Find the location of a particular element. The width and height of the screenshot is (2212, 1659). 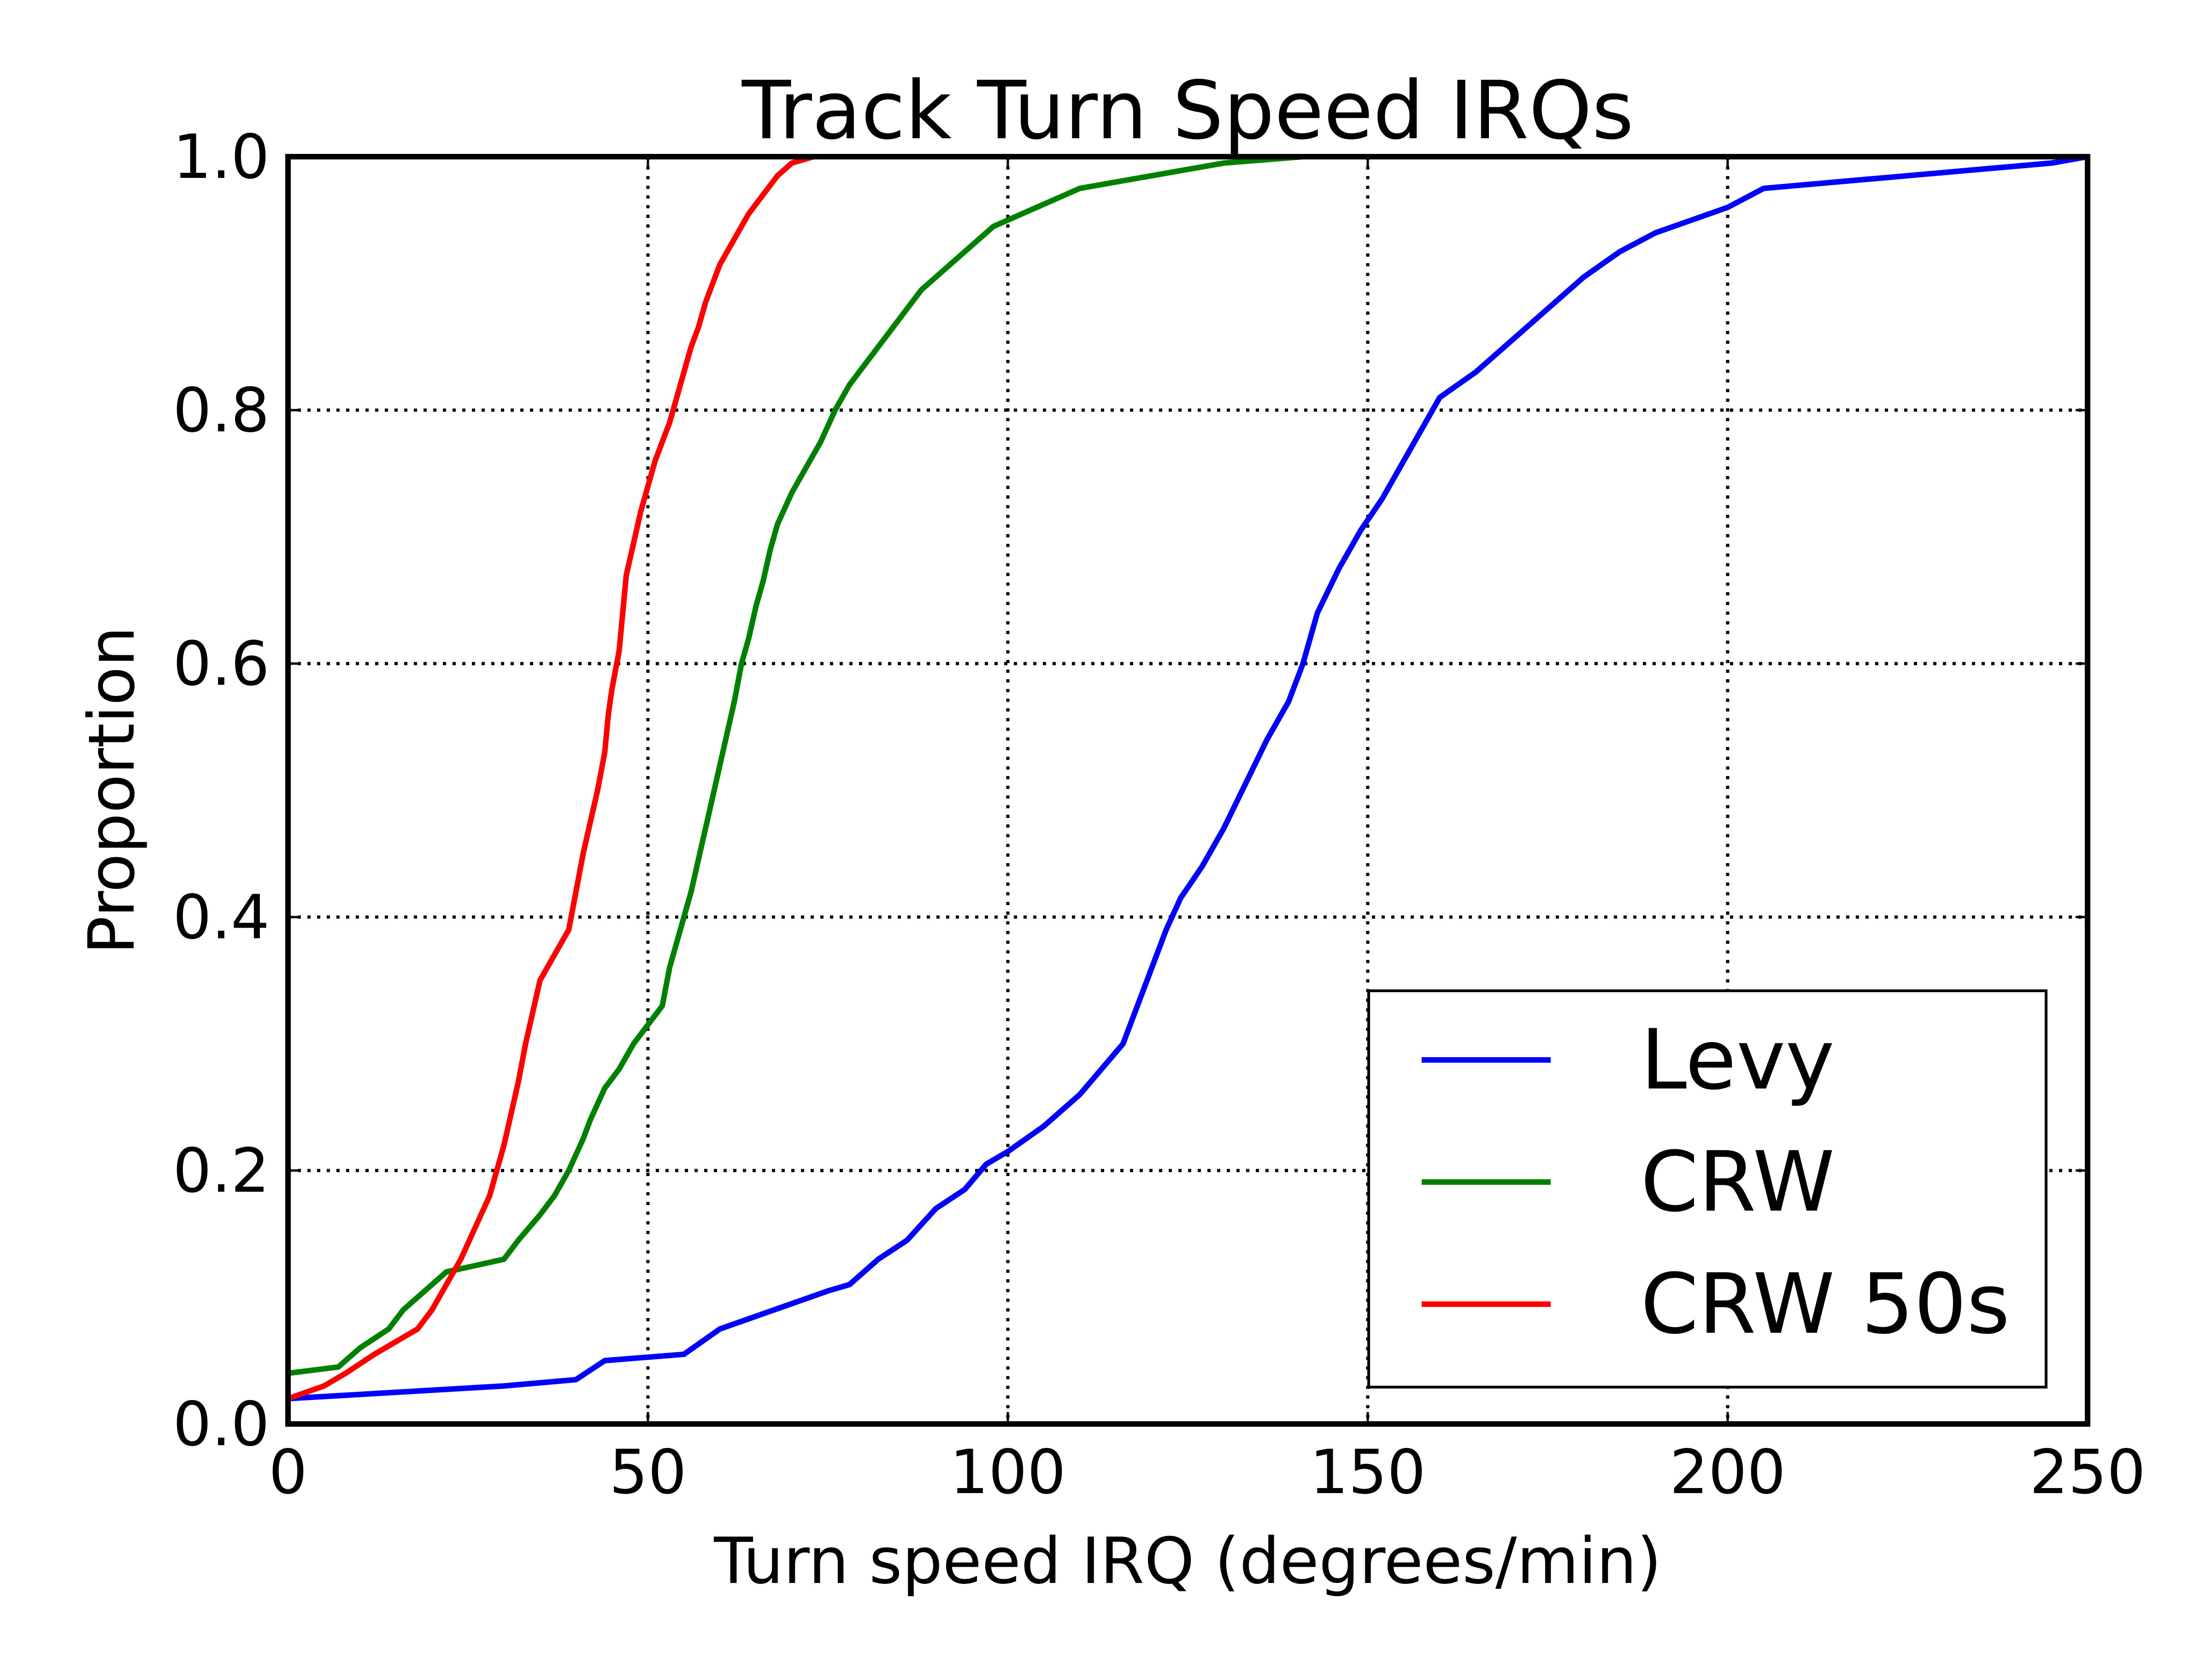

legend: Levy CRW CRW 50s is located at coordinates (1707, 1188).